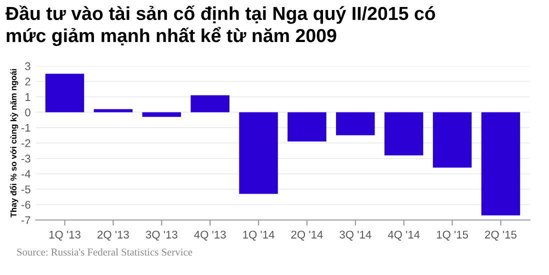  What do you see at coordinates (25, 143) in the screenshot?
I see `y-tick-label: -2` at bounding box center [25, 143].